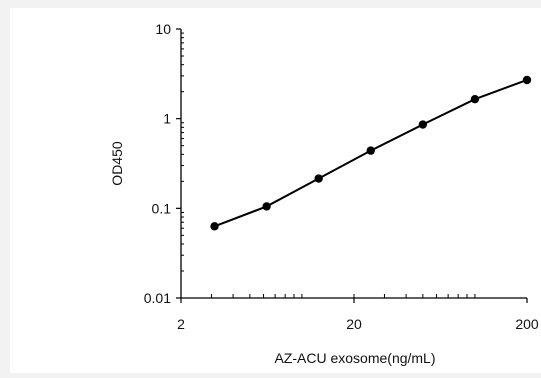 The width and height of the screenshot is (541, 378). Describe the element at coordinates (354, 324) in the screenshot. I see `x-tick-label: 20` at that location.